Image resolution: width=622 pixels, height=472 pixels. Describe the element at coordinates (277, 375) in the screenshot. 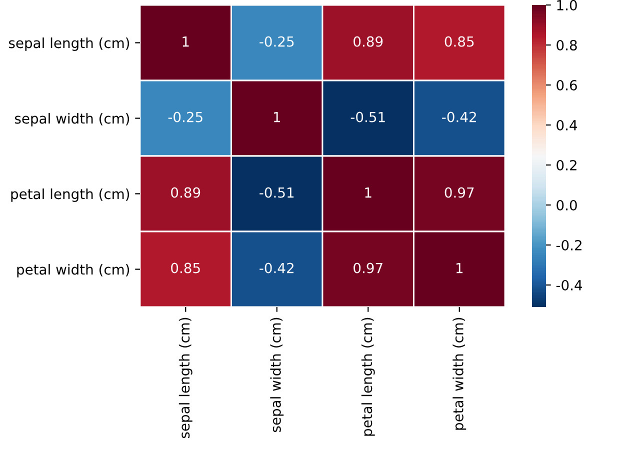

I see `x-tick-label: sepal width (cm)` at that location.